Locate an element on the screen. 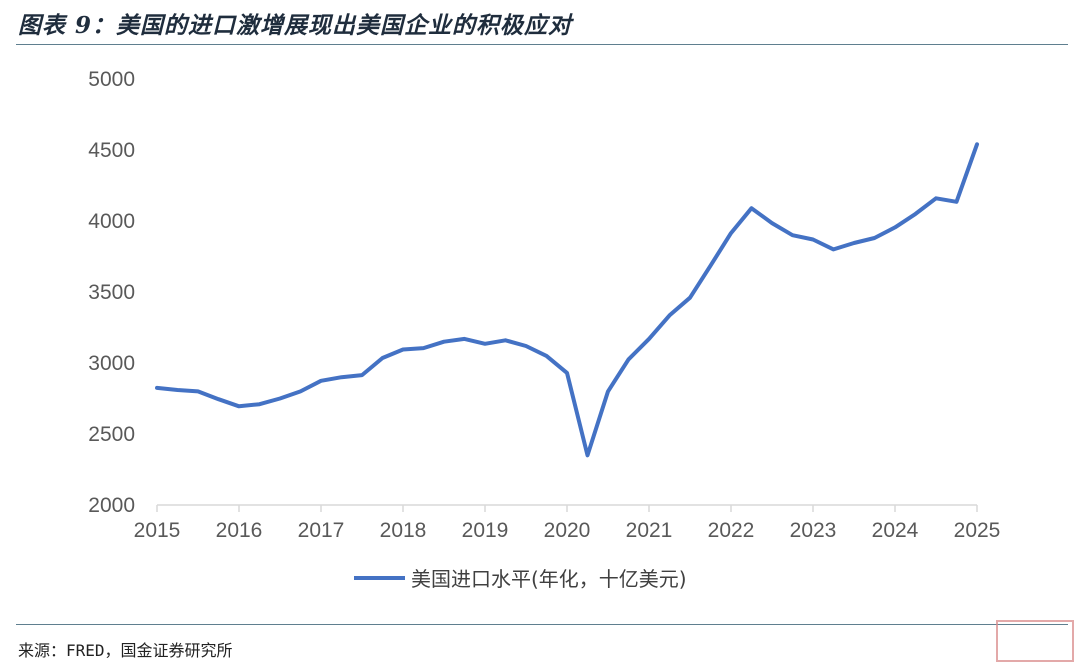 The image size is (1080, 666). y-tick-label: 3000 is located at coordinates (111, 363).